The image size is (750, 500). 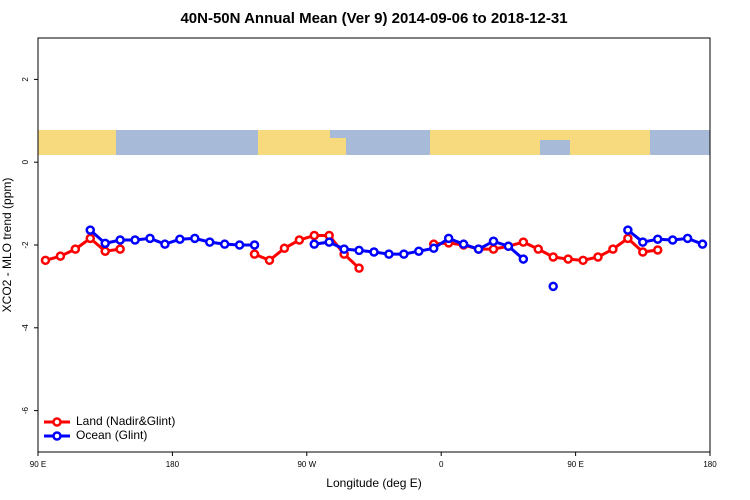 What do you see at coordinates (7, 245) in the screenshot?
I see `y-axis-label: XCO2 - MLO trend (ppm)` at bounding box center [7, 245].